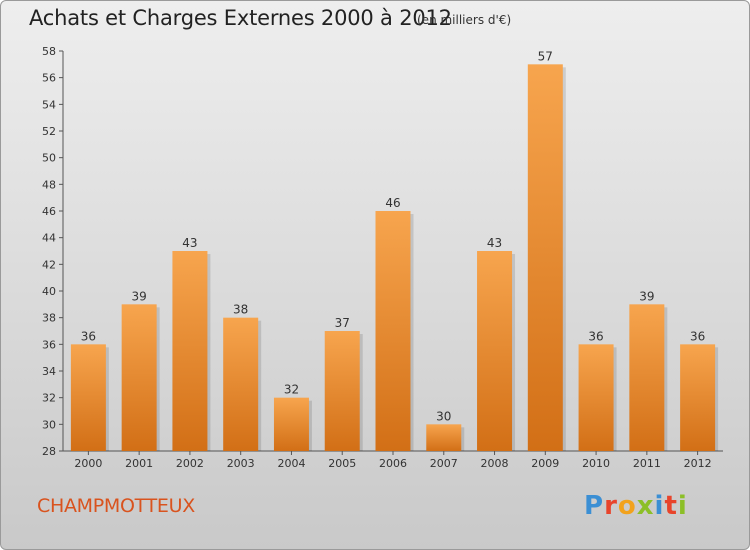 The width and height of the screenshot is (750, 550). Describe the element at coordinates (49, 131) in the screenshot. I see `y-tick-label: 52` at that location.